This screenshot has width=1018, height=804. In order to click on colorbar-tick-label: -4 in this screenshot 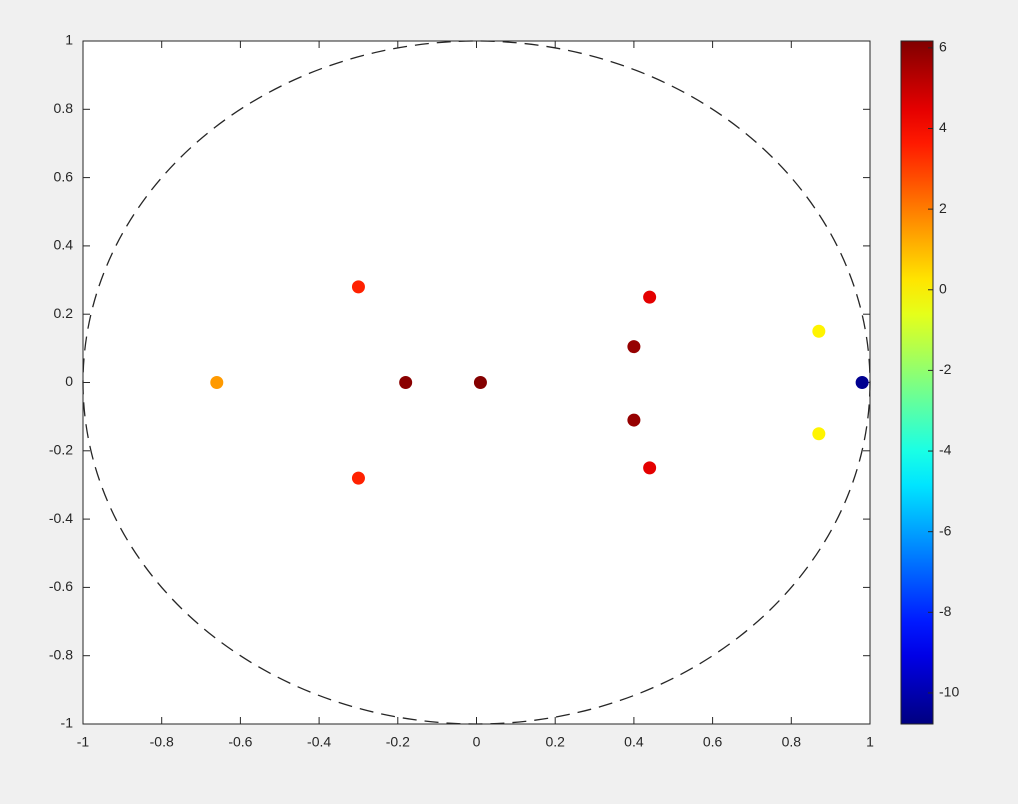, I will do `click(945, 450)`.